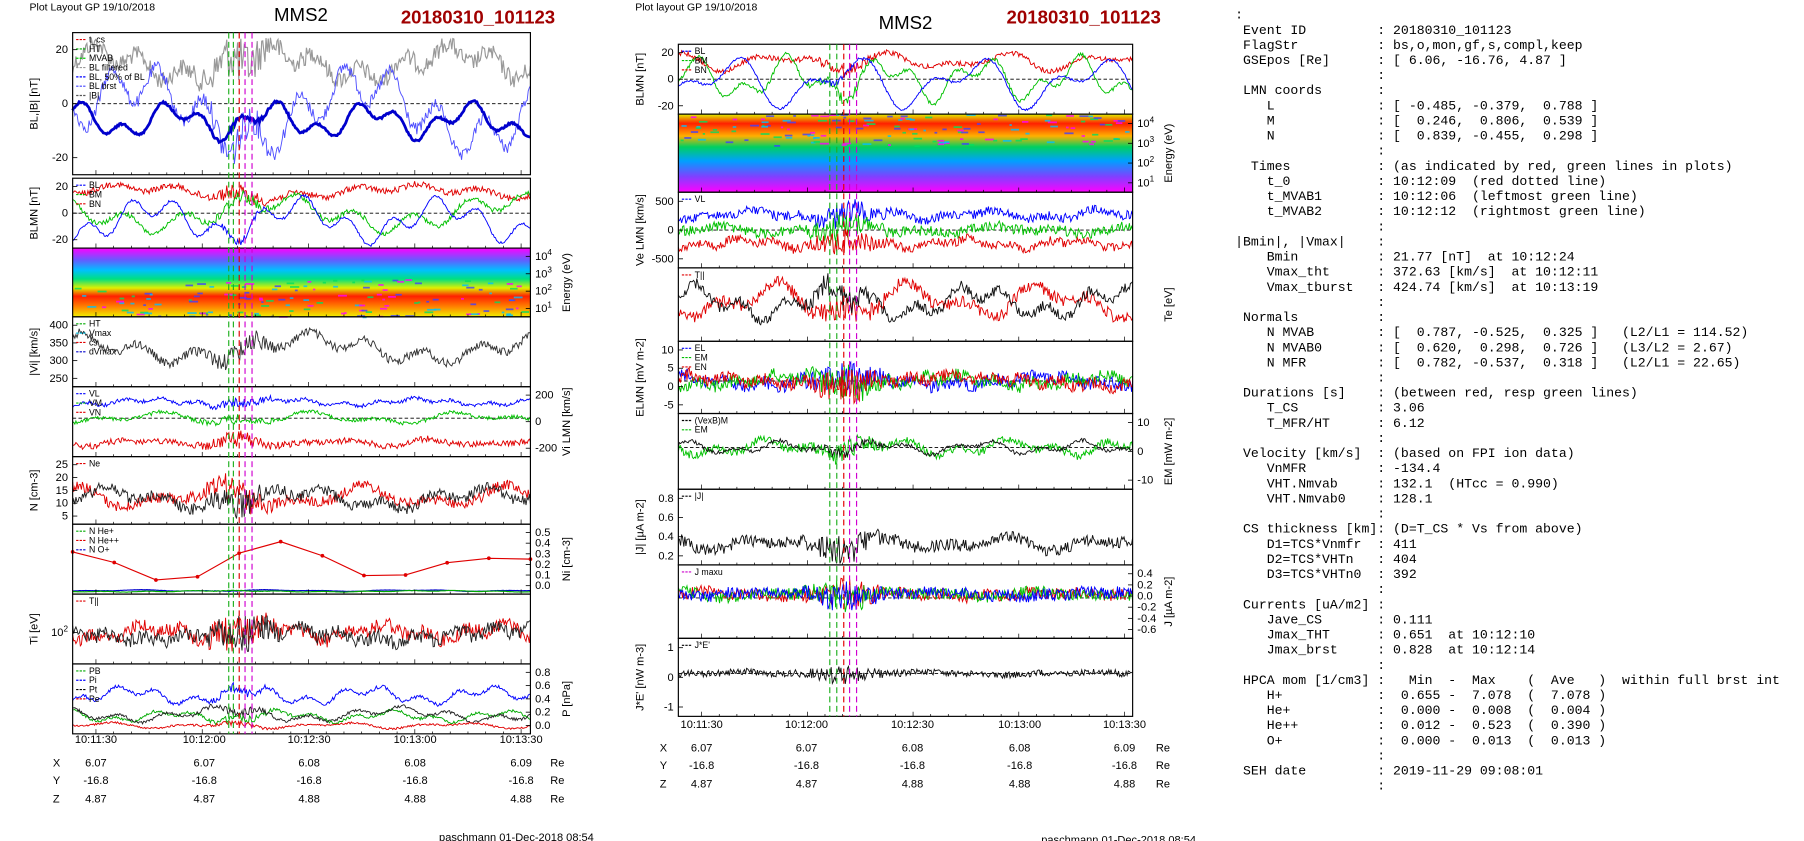 The height and width of the screenshot is (841, 1804). What do you see at coordinates (1310, 604) in the screenshot?
I see `summary-line: Currents [uA/m2] :` at bounding box center [1310, 604].